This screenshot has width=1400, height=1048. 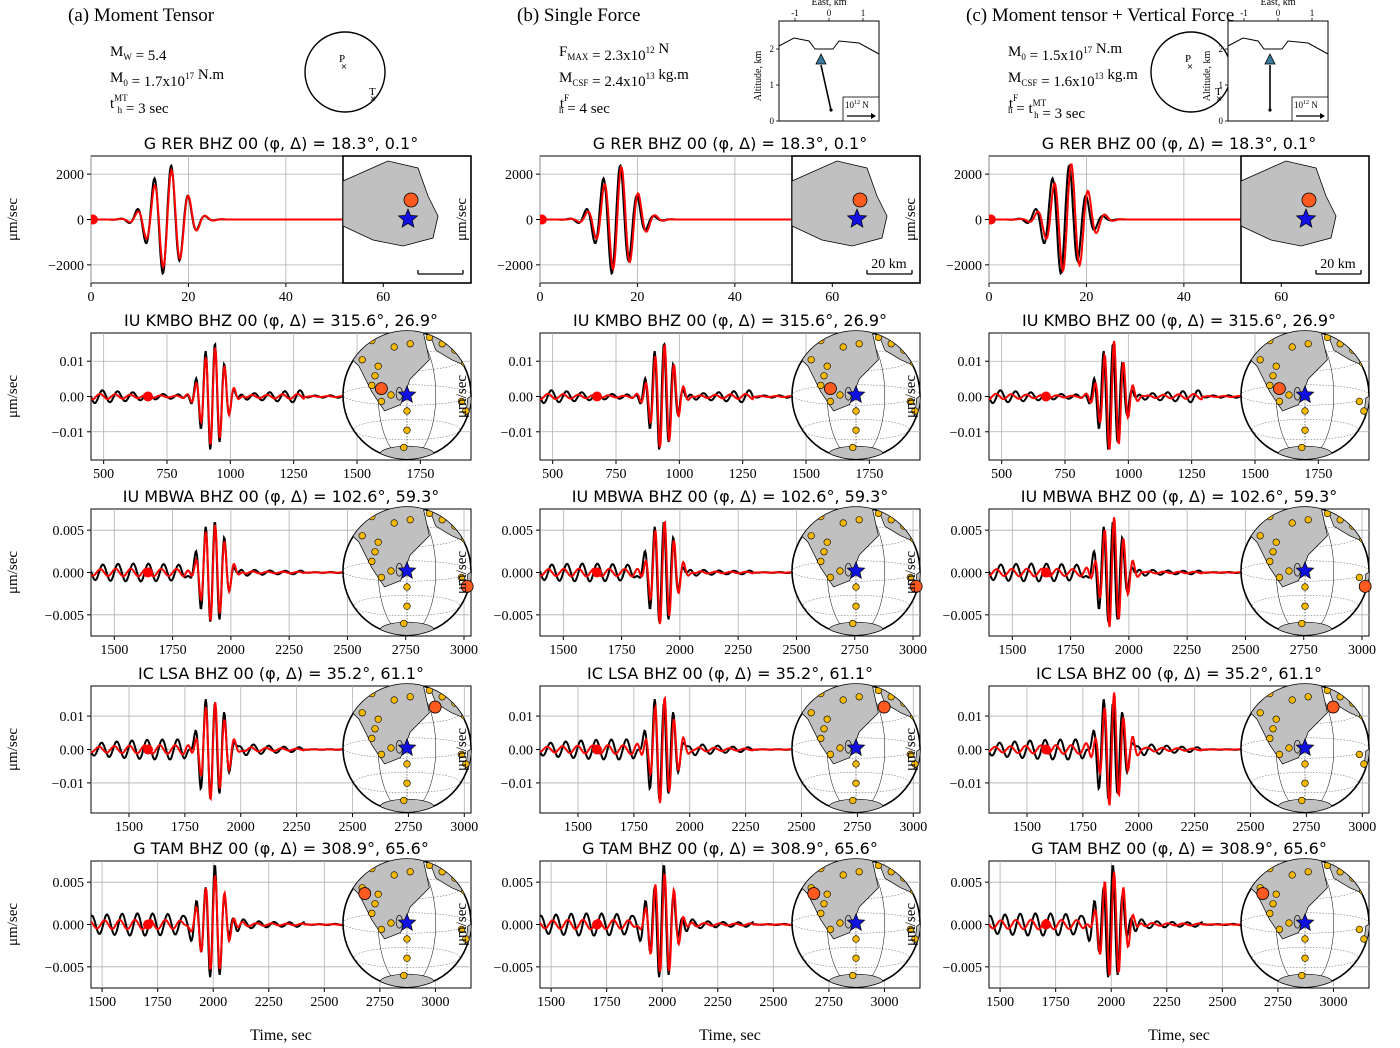 I want to click on x-tick-label: 20, so click(x=637, y=297).